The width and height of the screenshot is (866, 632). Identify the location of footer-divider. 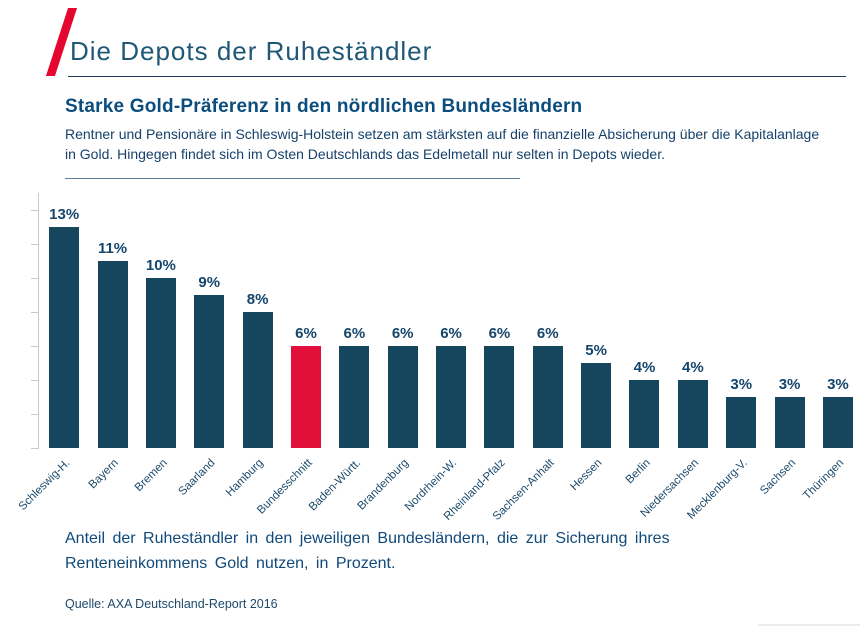
(809, 625).